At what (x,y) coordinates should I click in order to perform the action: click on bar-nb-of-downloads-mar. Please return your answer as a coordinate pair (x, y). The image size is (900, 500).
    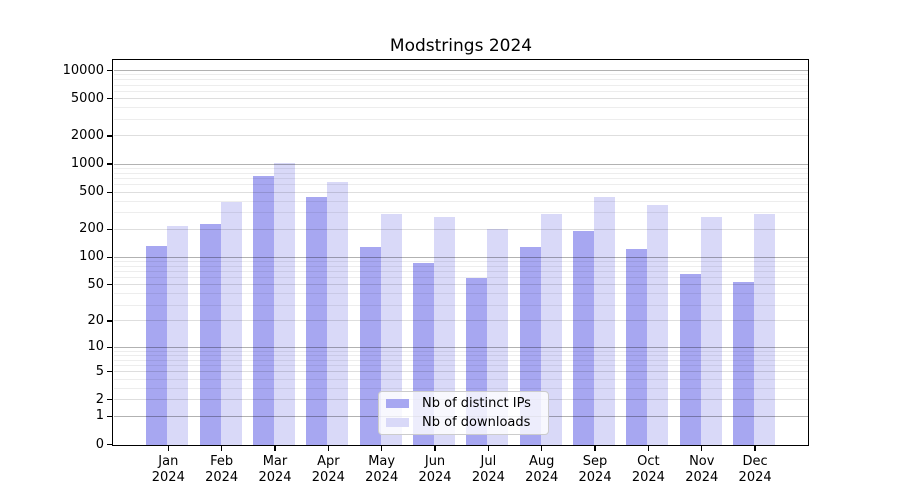
    Looking at the image, I should click on (284, 304).